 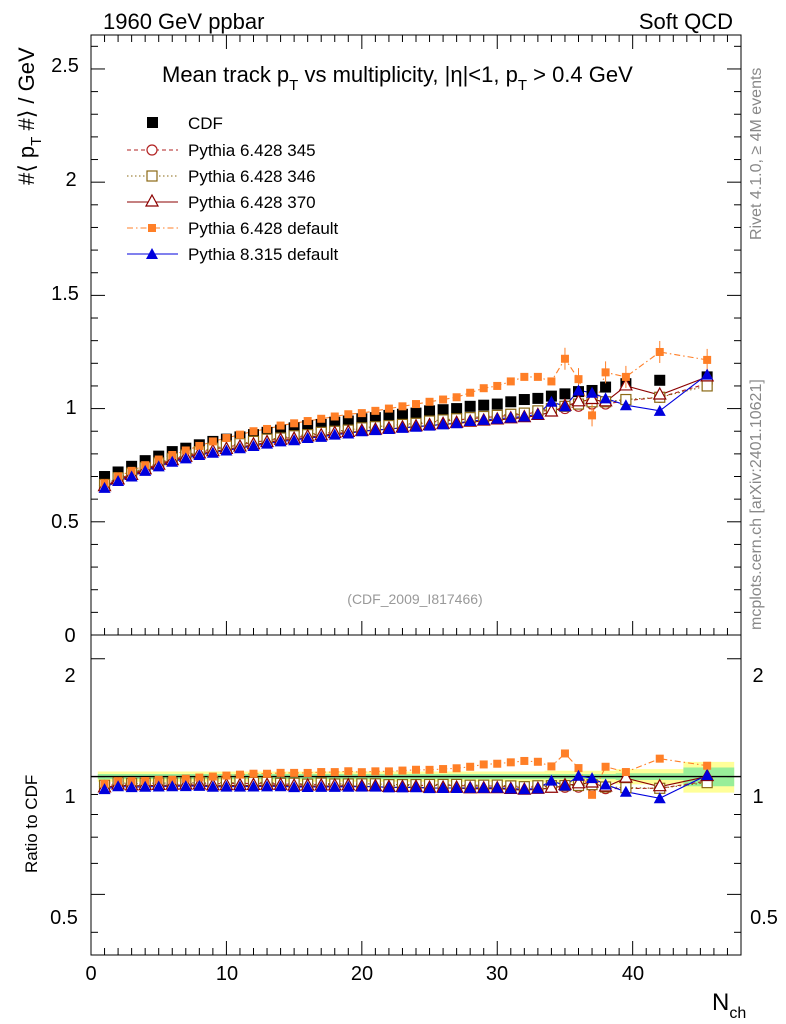 What do you see at coordinates (227, 974) in the screenshot?
I see `x-tick-label-10: 10` at bounding box center [227, 974].